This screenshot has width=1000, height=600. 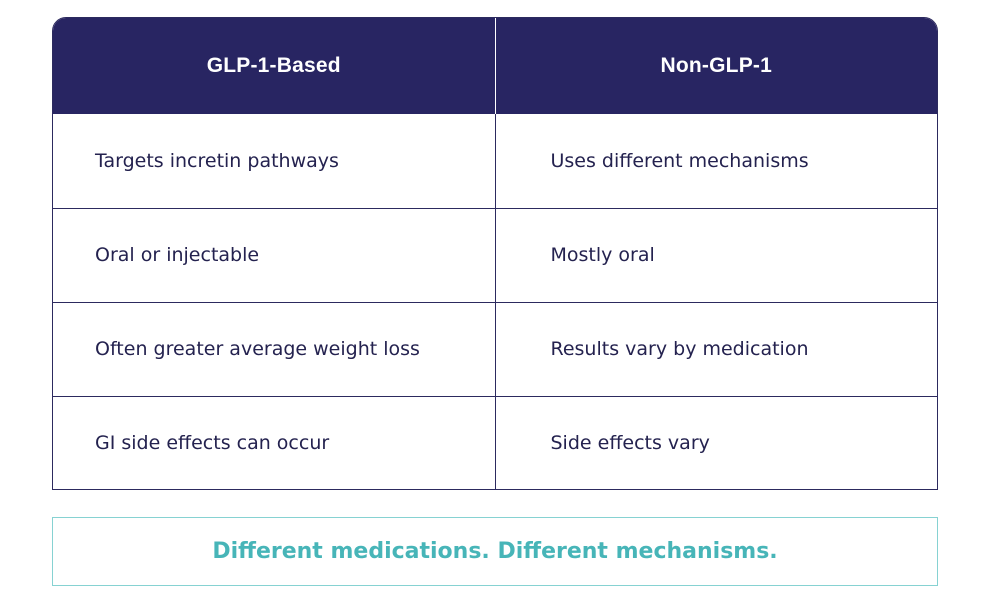 I want to click on table-cell-glp1: Oral or injectable, so click(x=274, y=254).